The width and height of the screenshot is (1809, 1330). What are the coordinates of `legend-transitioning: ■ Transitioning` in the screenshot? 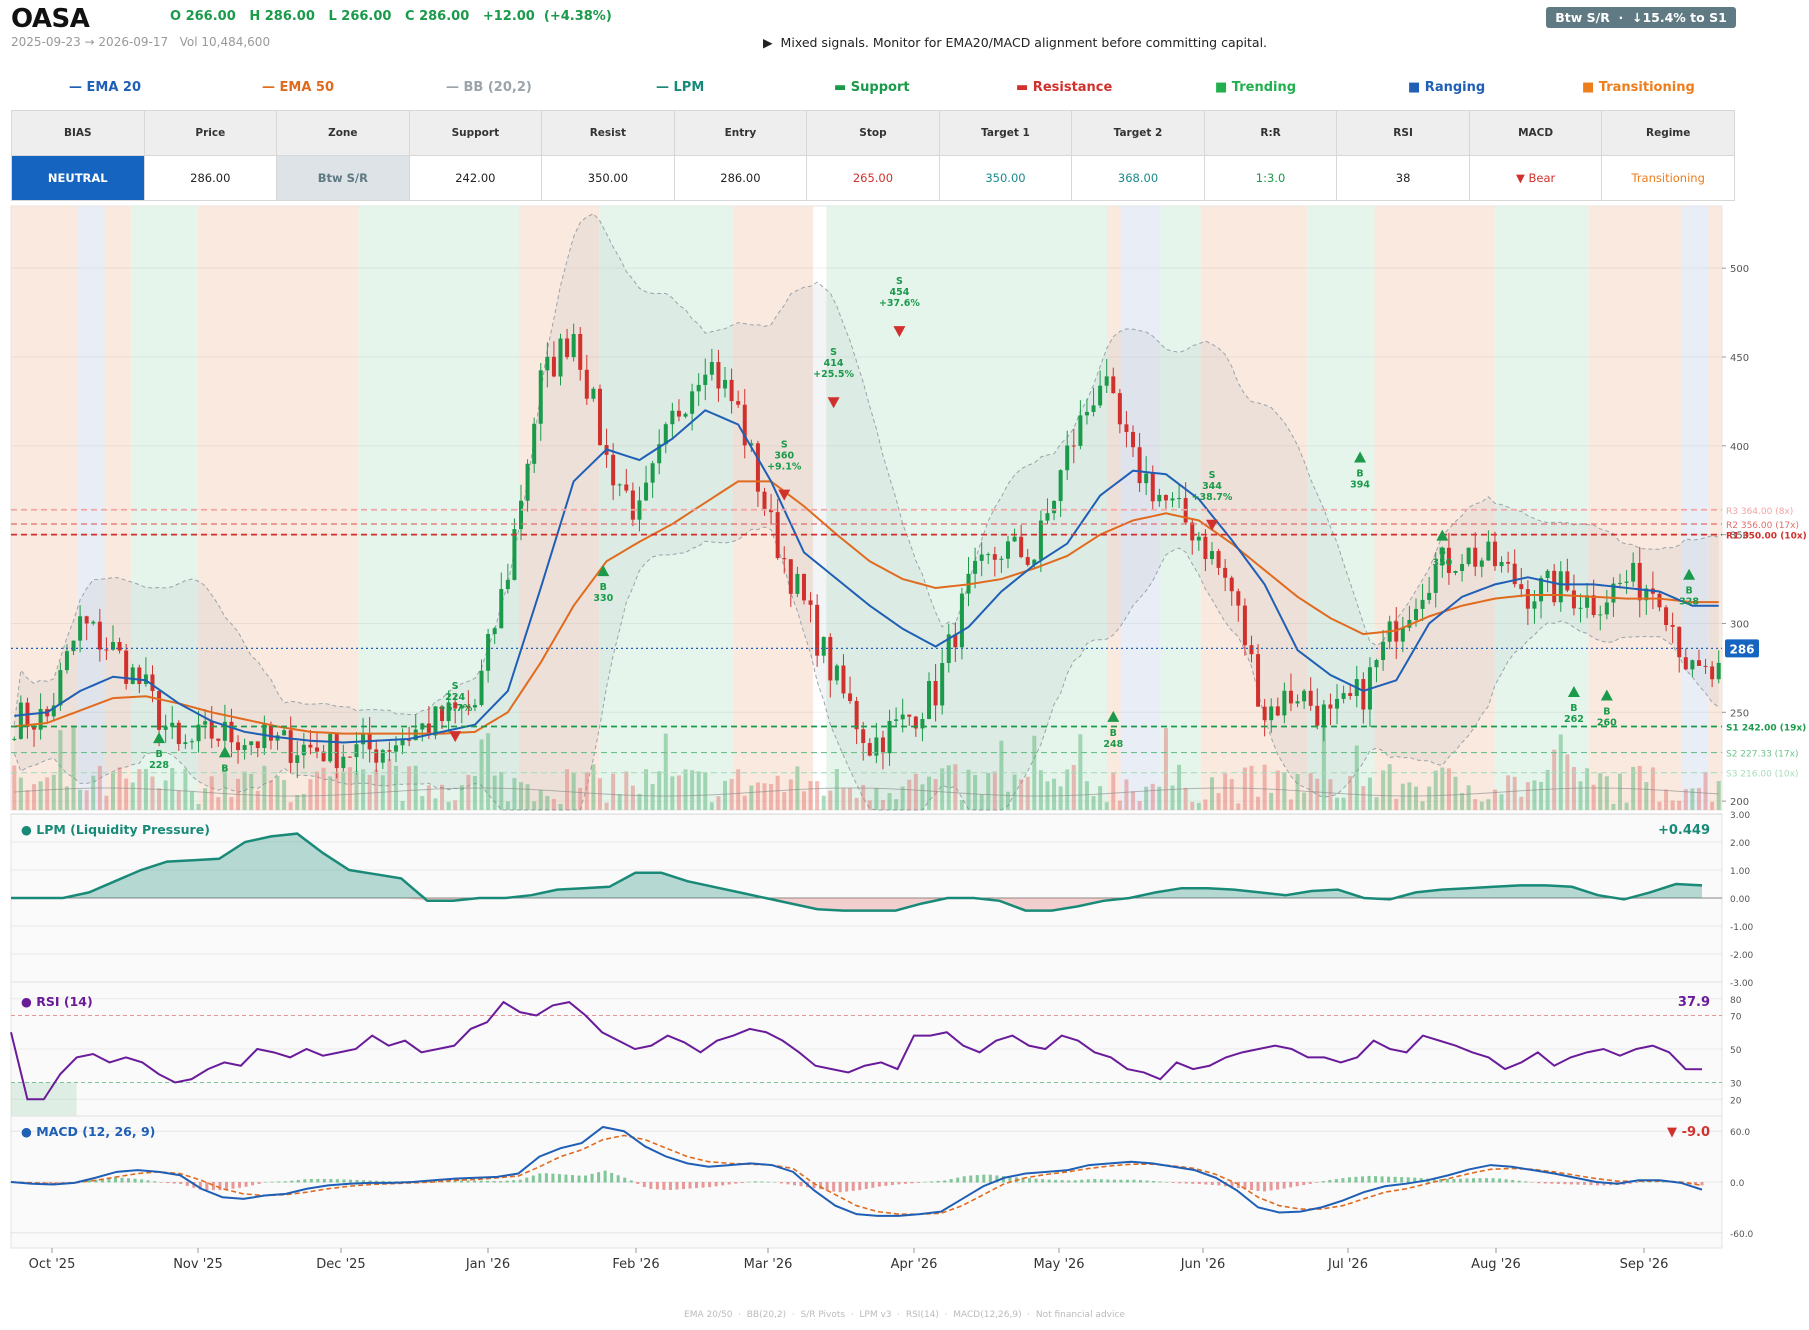 It's located at (1638, 87).